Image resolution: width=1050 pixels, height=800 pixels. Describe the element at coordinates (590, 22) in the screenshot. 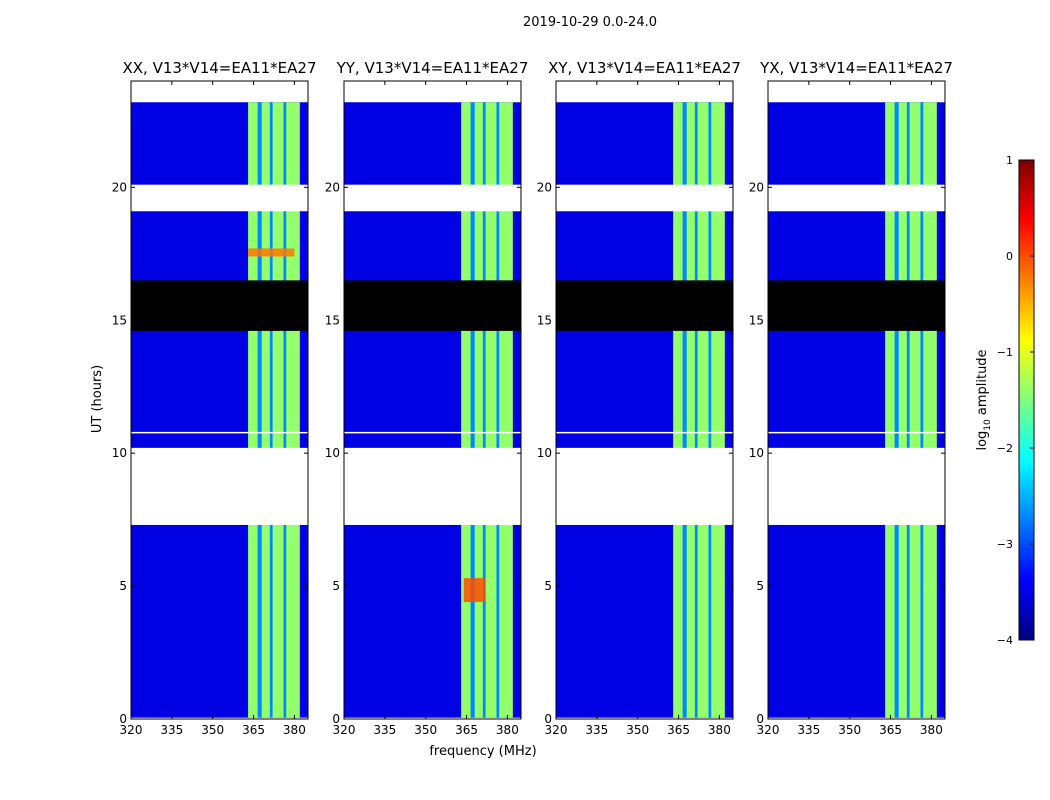

I see `figure-suptitle: 2019-10-29 0.0-24.0` at that location.